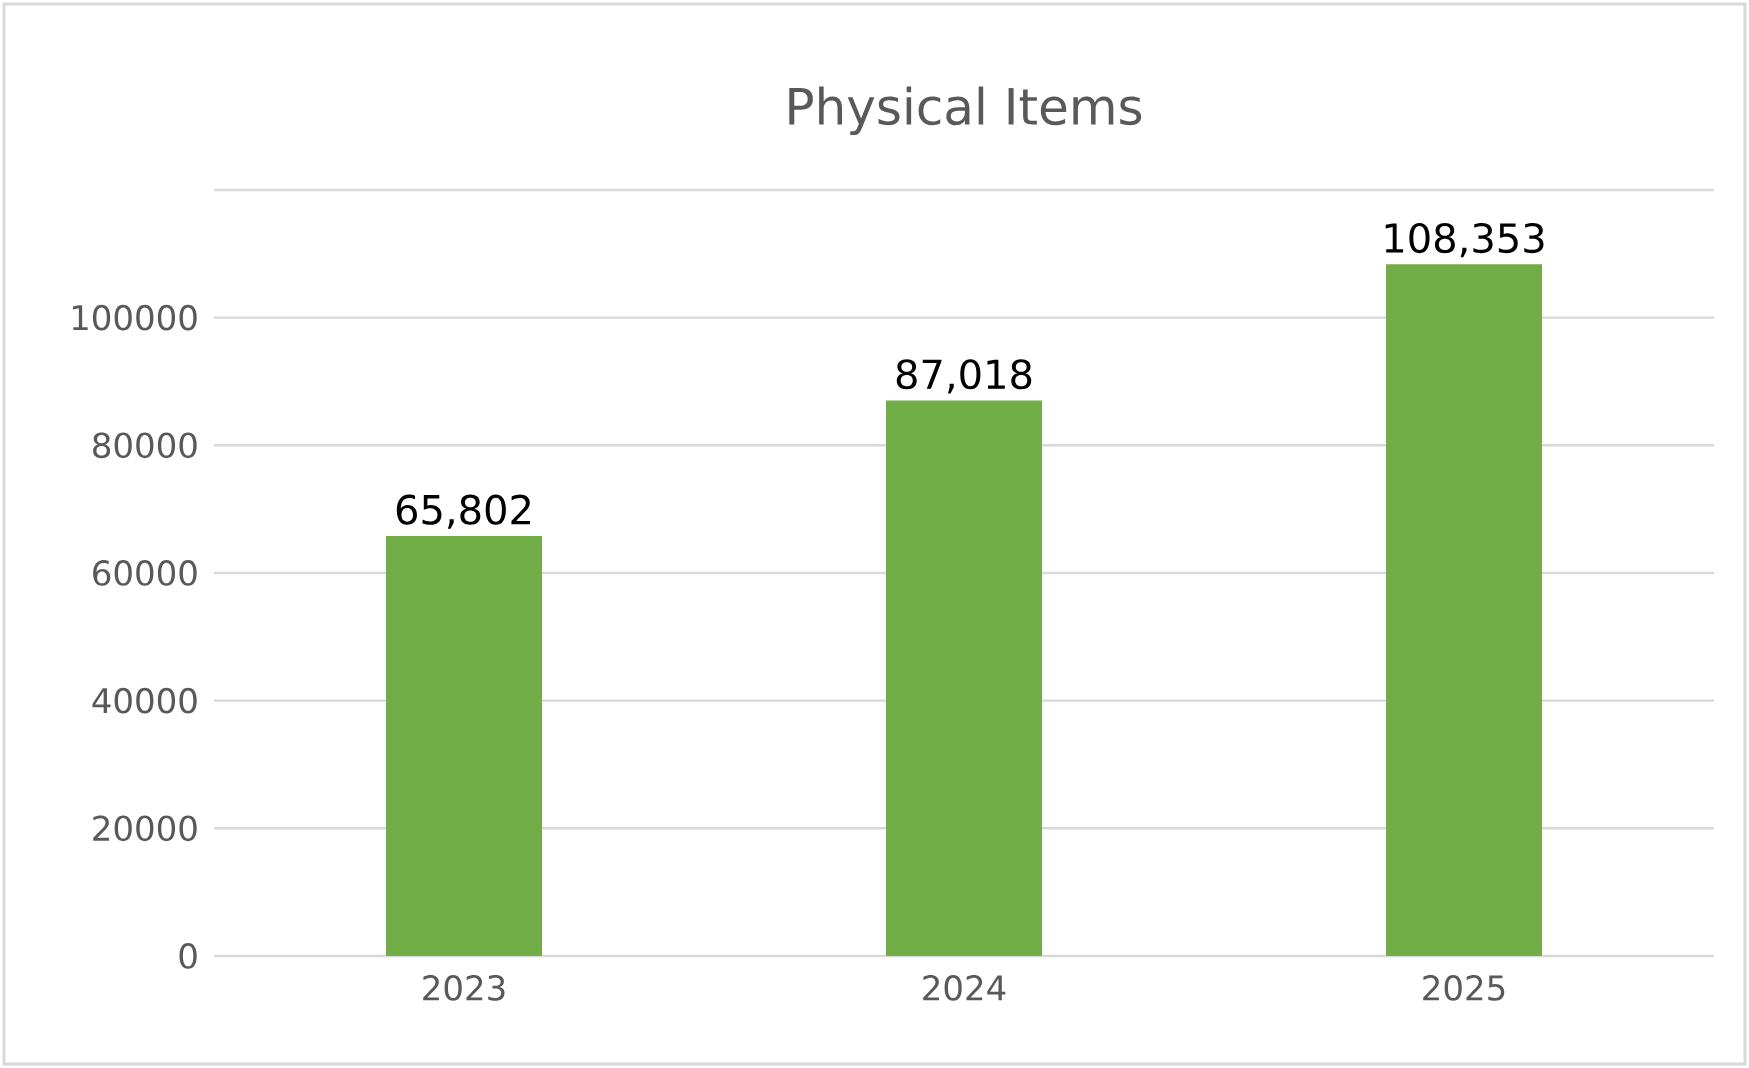 The width and height of the screenshot is (1749, 1068). I want to click on y-tick-label: 60000, so click(145, 573).